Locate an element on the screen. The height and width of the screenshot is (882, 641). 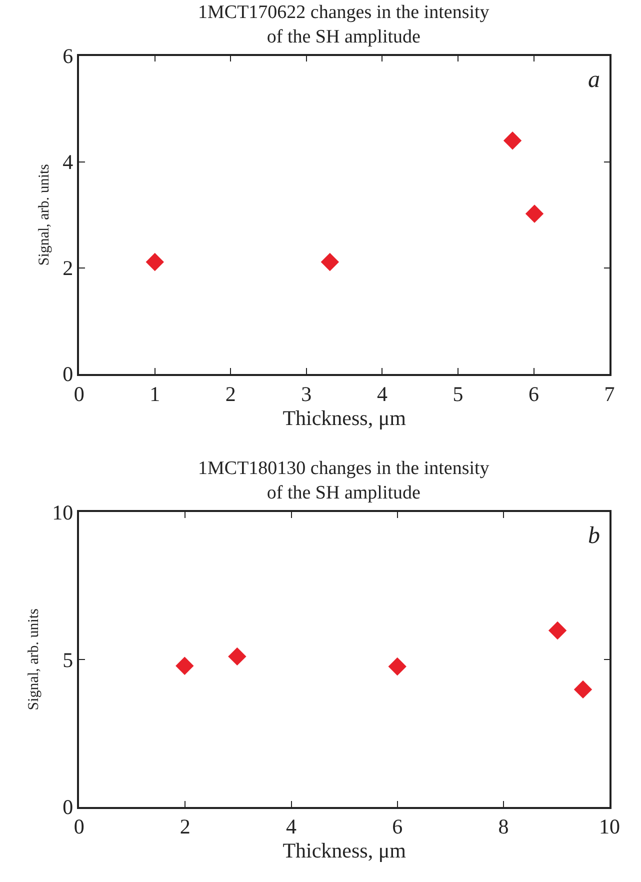
chart-title: 1MCT180130 changes in the intensity of the SH amplitude is located at coordinates (344, 481).